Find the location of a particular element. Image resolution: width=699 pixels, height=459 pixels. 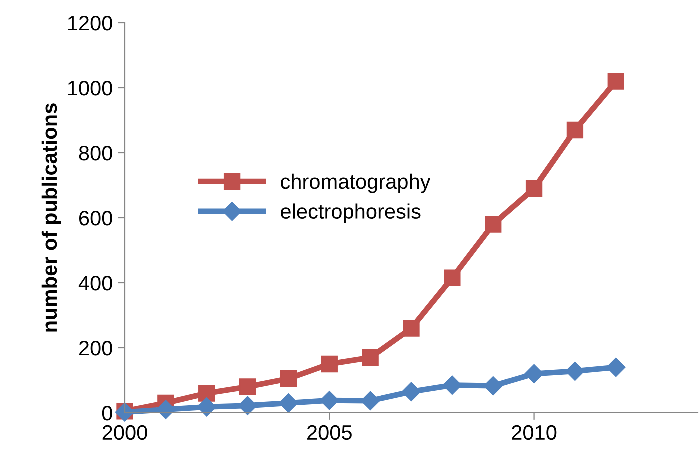

y-tick-label: 800 is located at coordinates (95, 153).